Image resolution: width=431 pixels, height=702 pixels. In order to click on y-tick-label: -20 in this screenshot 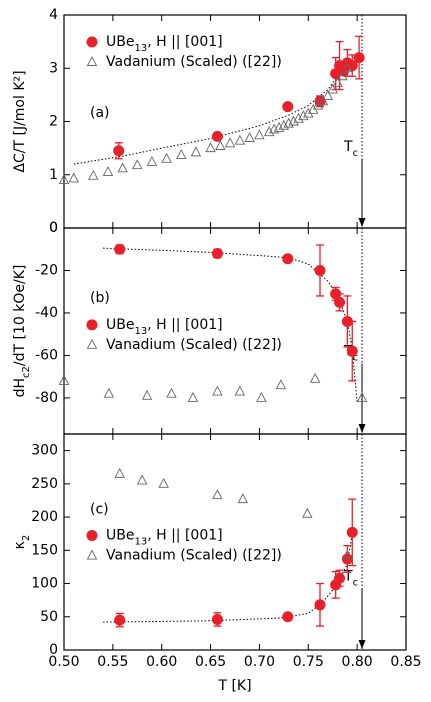, I will do `click(46, 270)`.